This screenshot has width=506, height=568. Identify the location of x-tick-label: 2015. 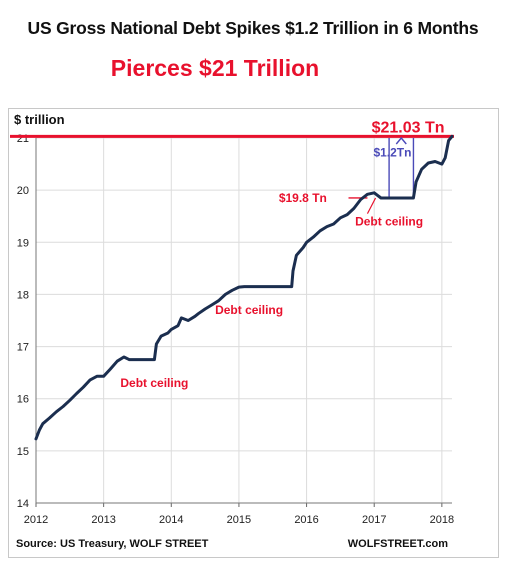
(239, 520).